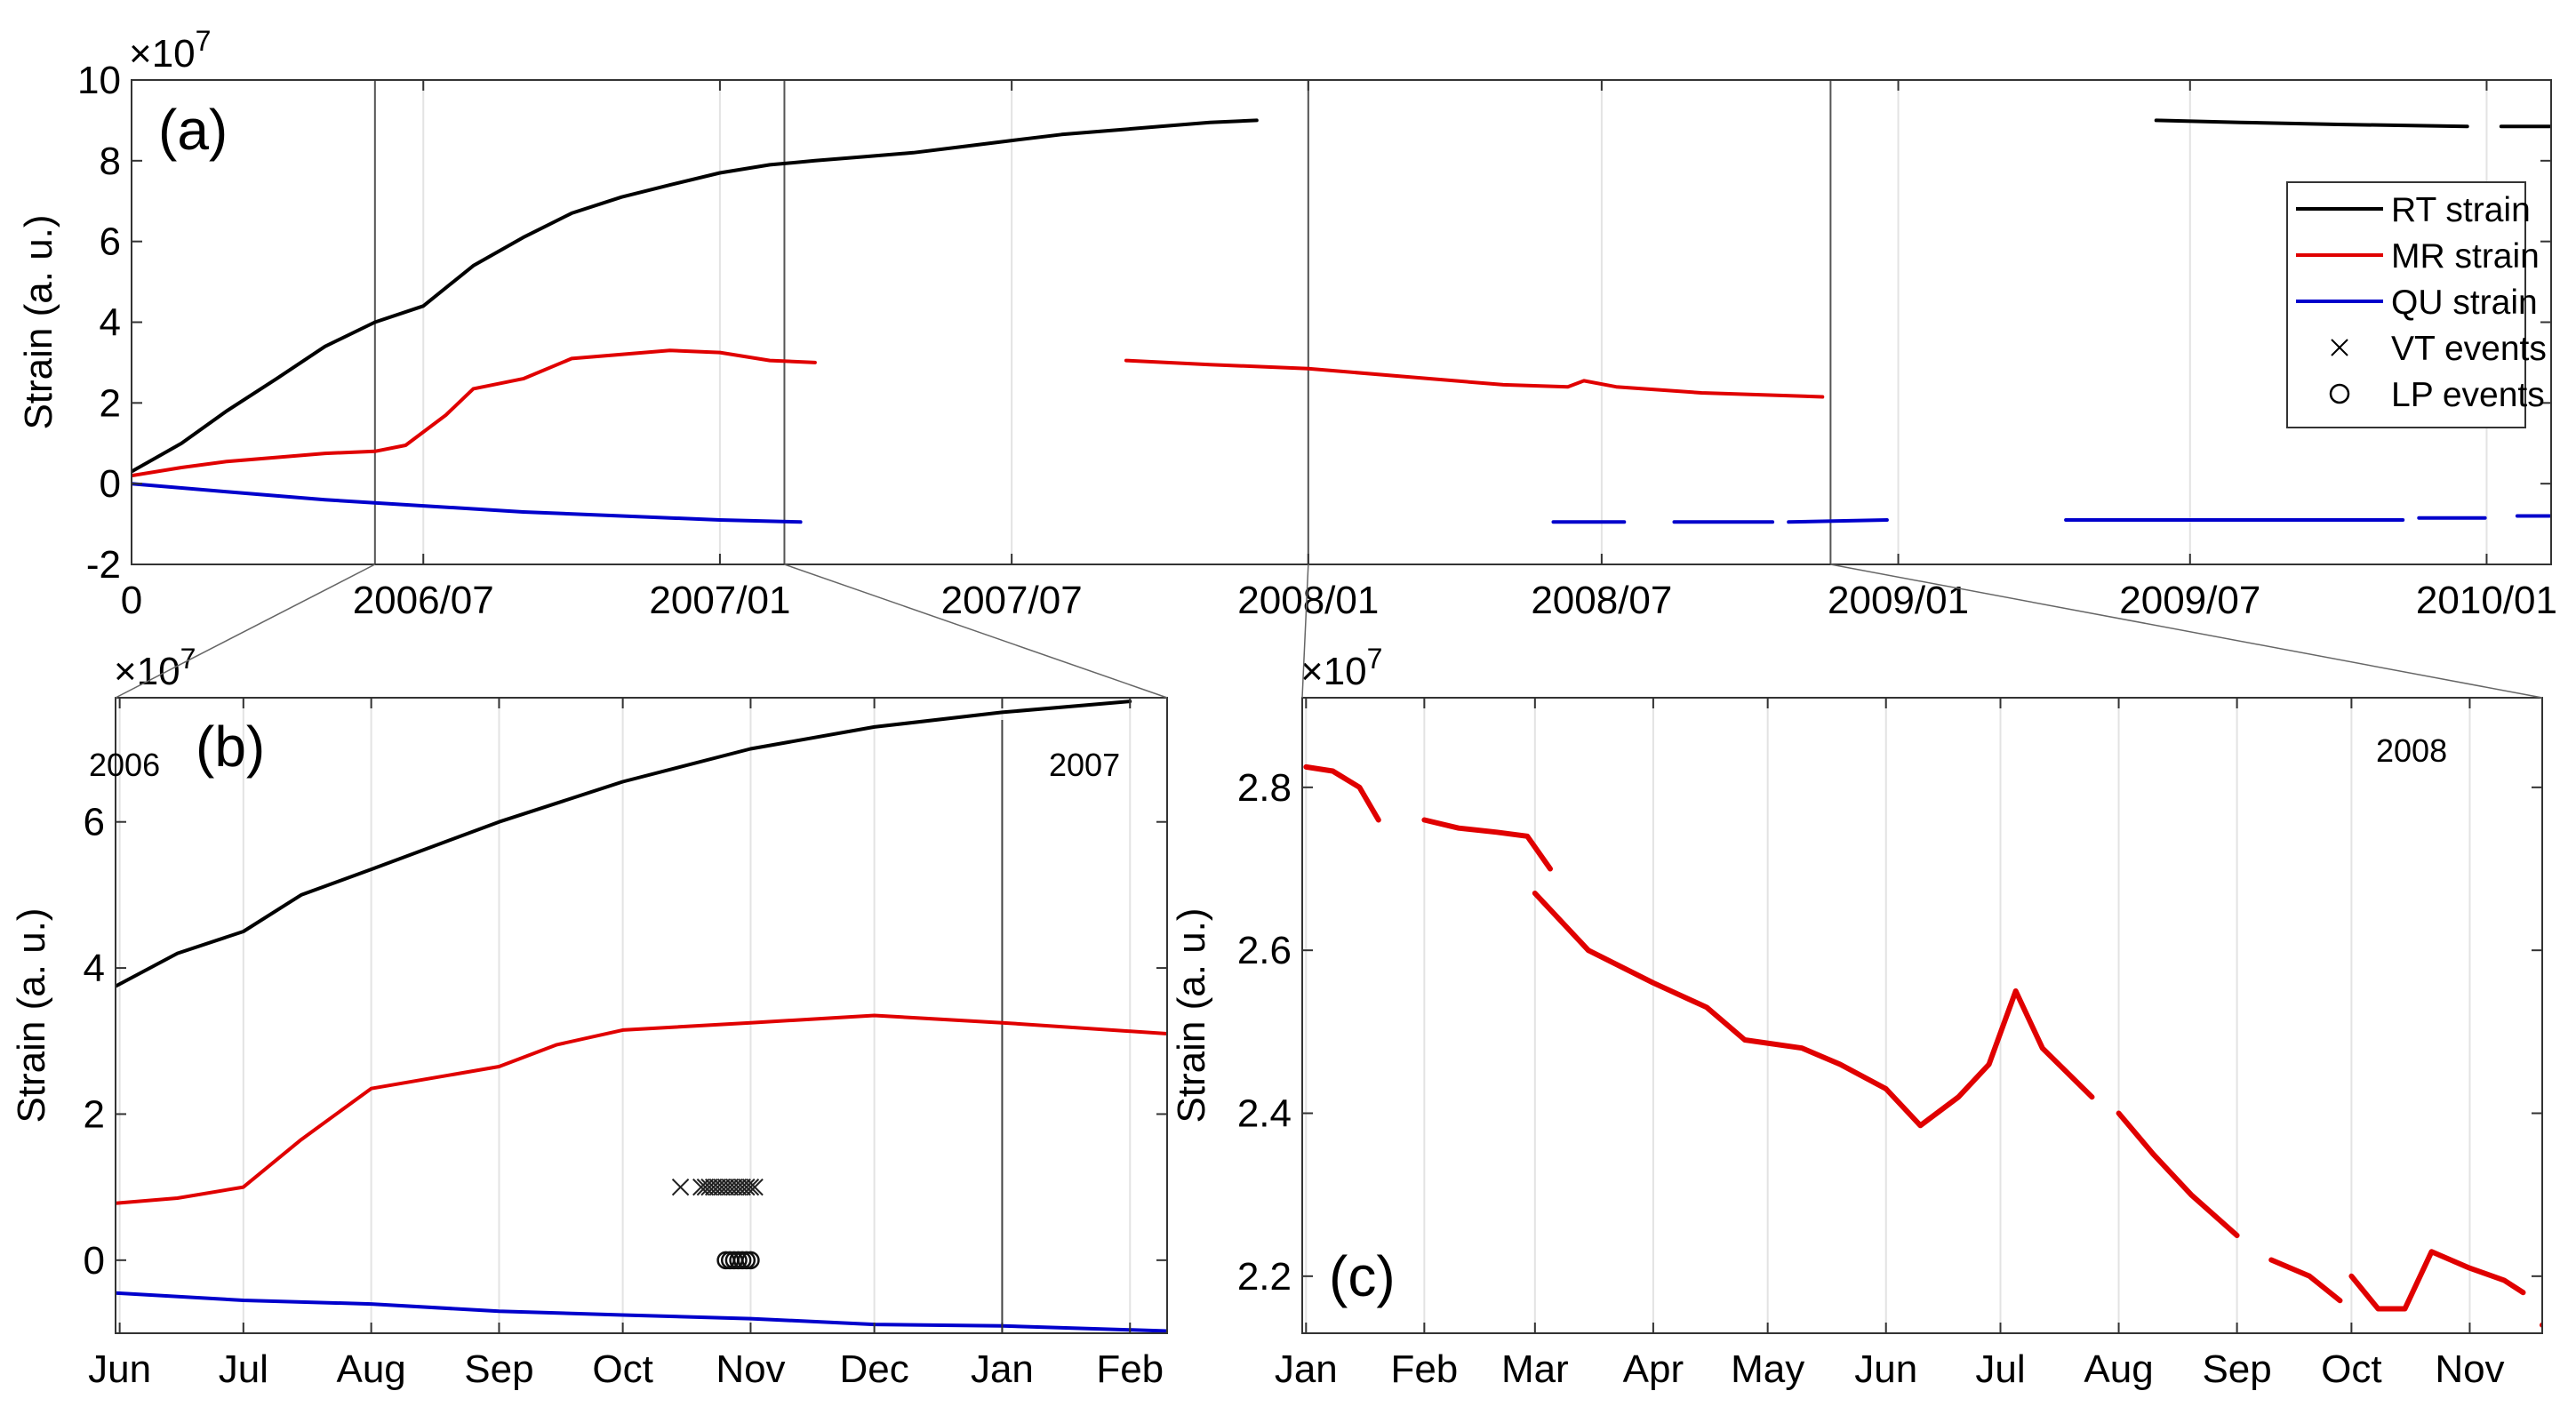  I want to click on (c)-xtick-label-6: Jul, so click(2000, 1369).